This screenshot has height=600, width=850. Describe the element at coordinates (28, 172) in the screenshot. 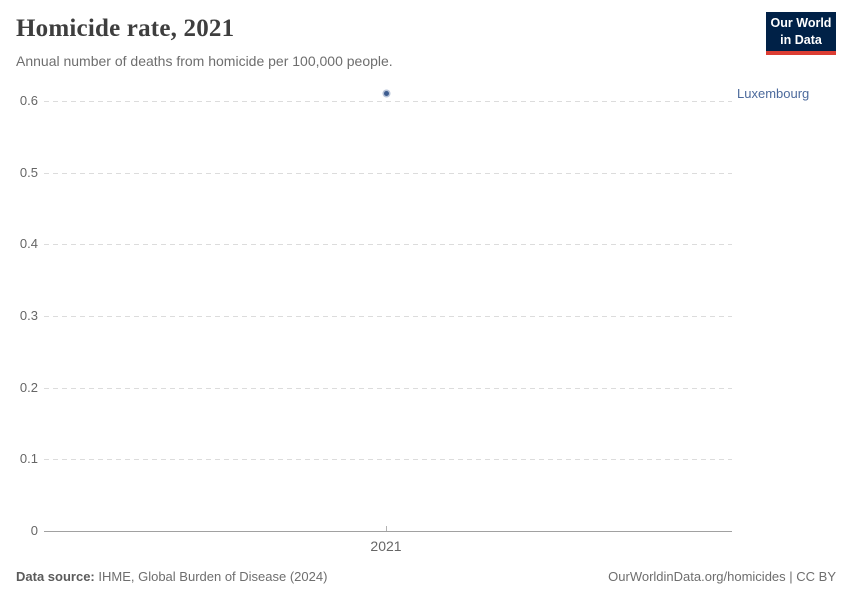

I see `y-axis-tick-label: 0.5` at that location.